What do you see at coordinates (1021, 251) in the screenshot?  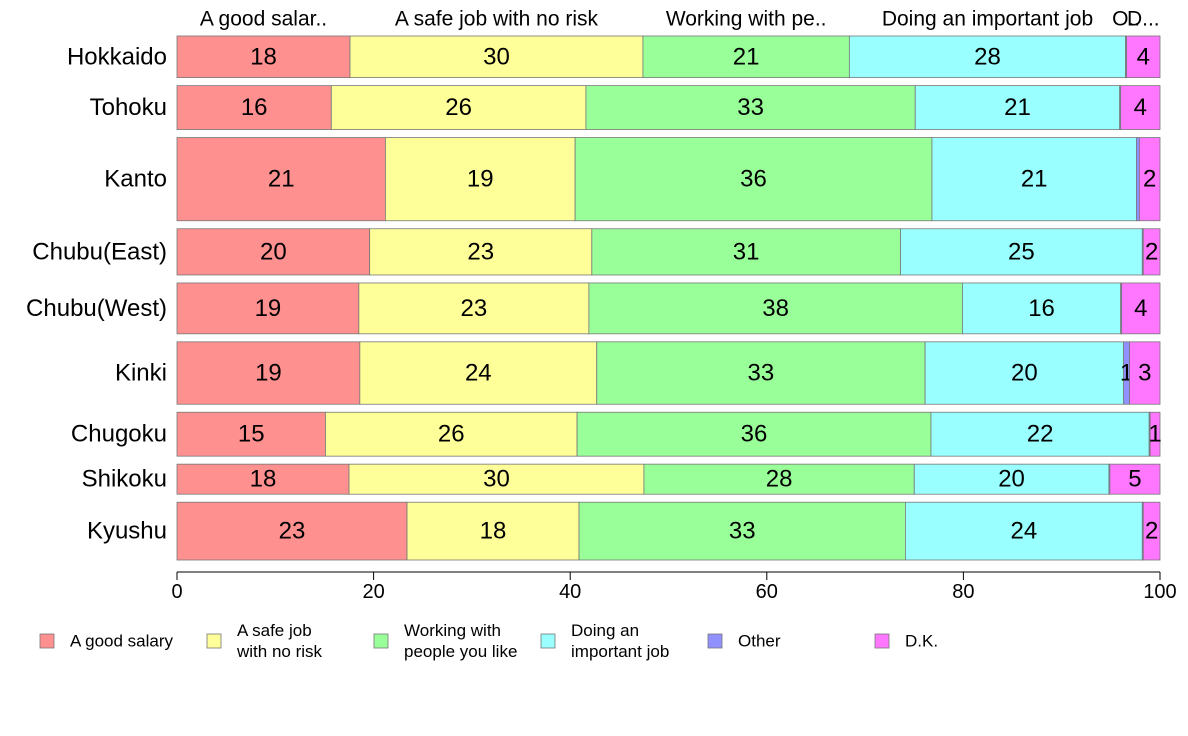 I see `data-label: 25` at bounding box center [1021, 251].